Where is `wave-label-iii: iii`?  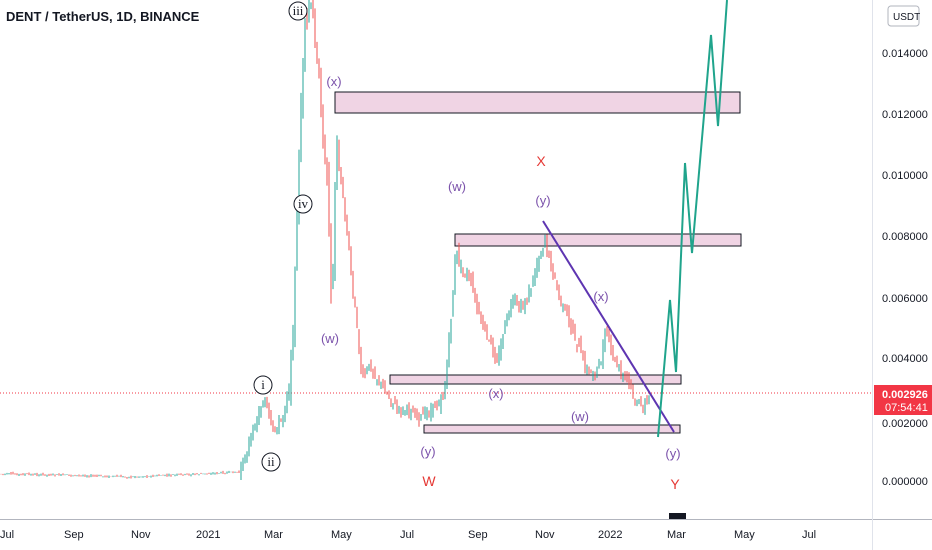 wave-label-iii: iii is located at coordinates (298, 11).